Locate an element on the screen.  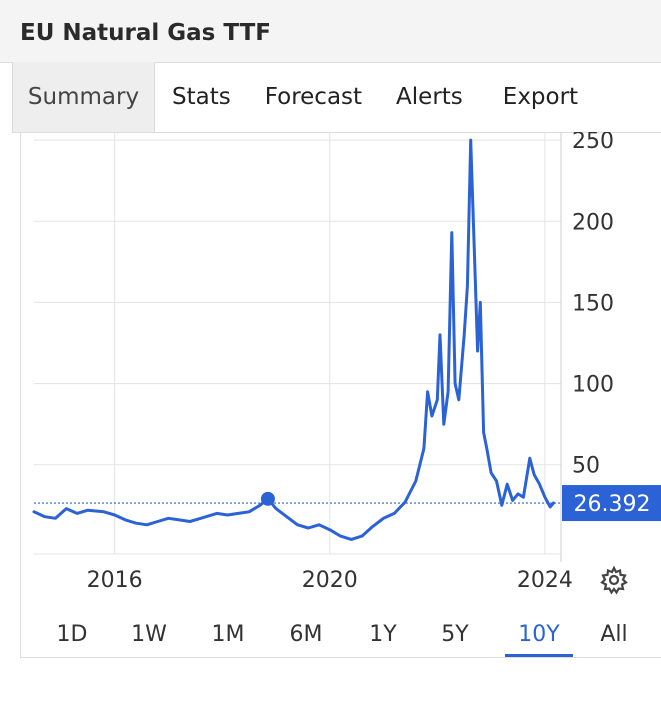
data-point-marker is located at coordinates (267, 498).